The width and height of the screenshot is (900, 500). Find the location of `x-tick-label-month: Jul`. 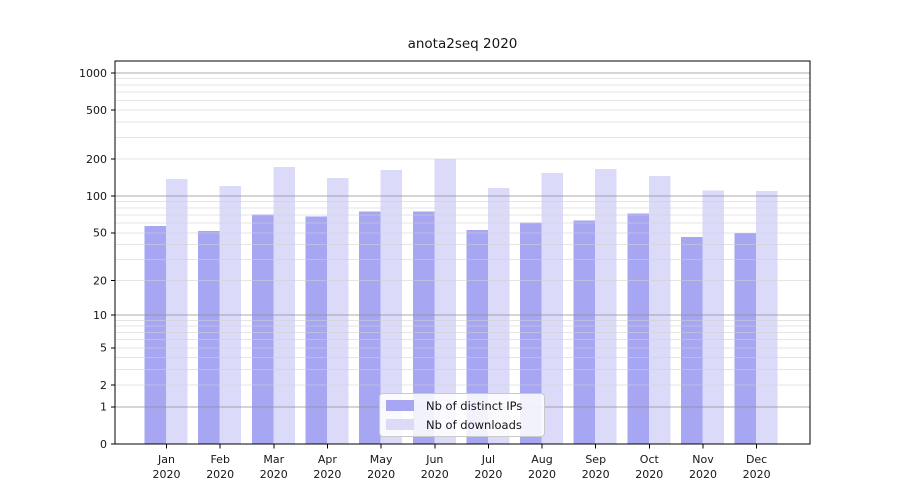

x-tick-label-month: Jul is located at coordinates (488, 459).